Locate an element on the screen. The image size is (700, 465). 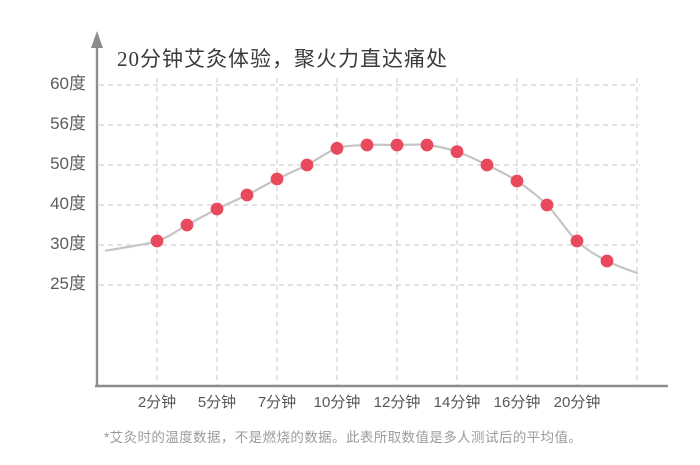
chart-title: 20分钟艾灸体验，聚火力直达痛处 is located at coordinates (282, 59).